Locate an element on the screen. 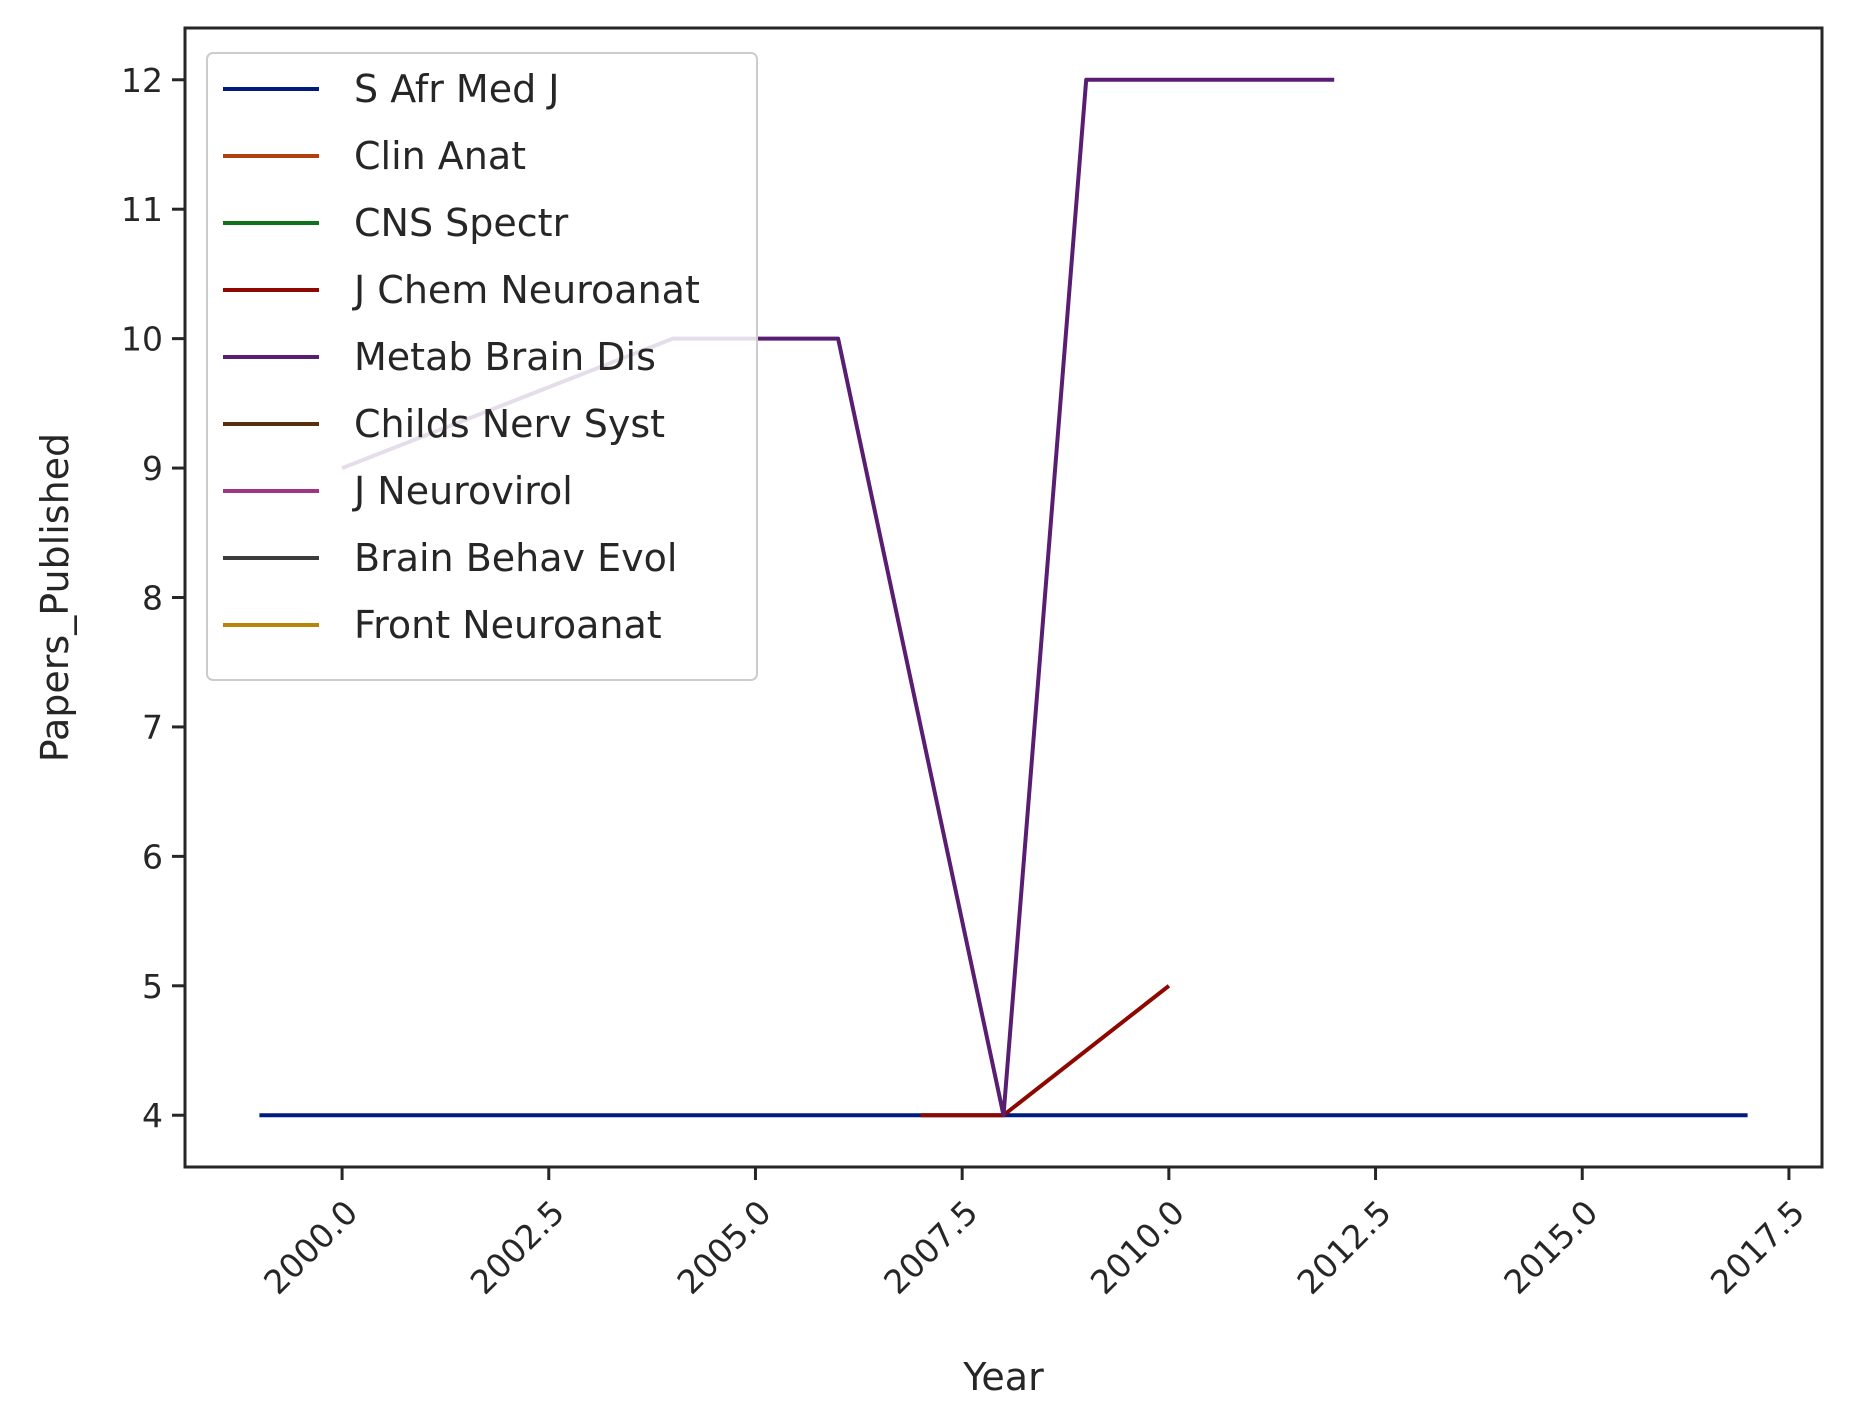  legend-box is located at coordinates (482, 366).